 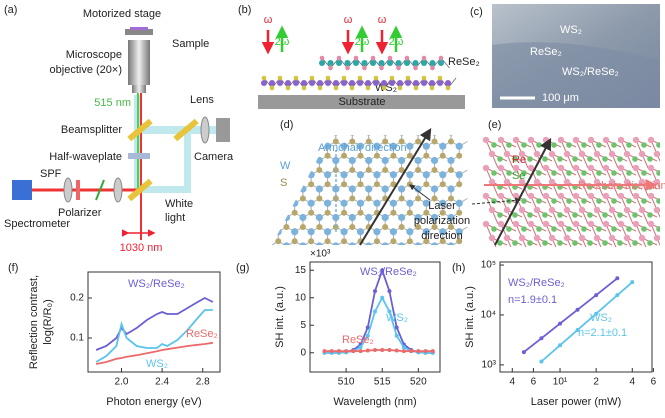 What do you see at coordinates (77, 298) in the screenshot?
I see `y-tick-label: 0.2` at bounding box center [77, 298].